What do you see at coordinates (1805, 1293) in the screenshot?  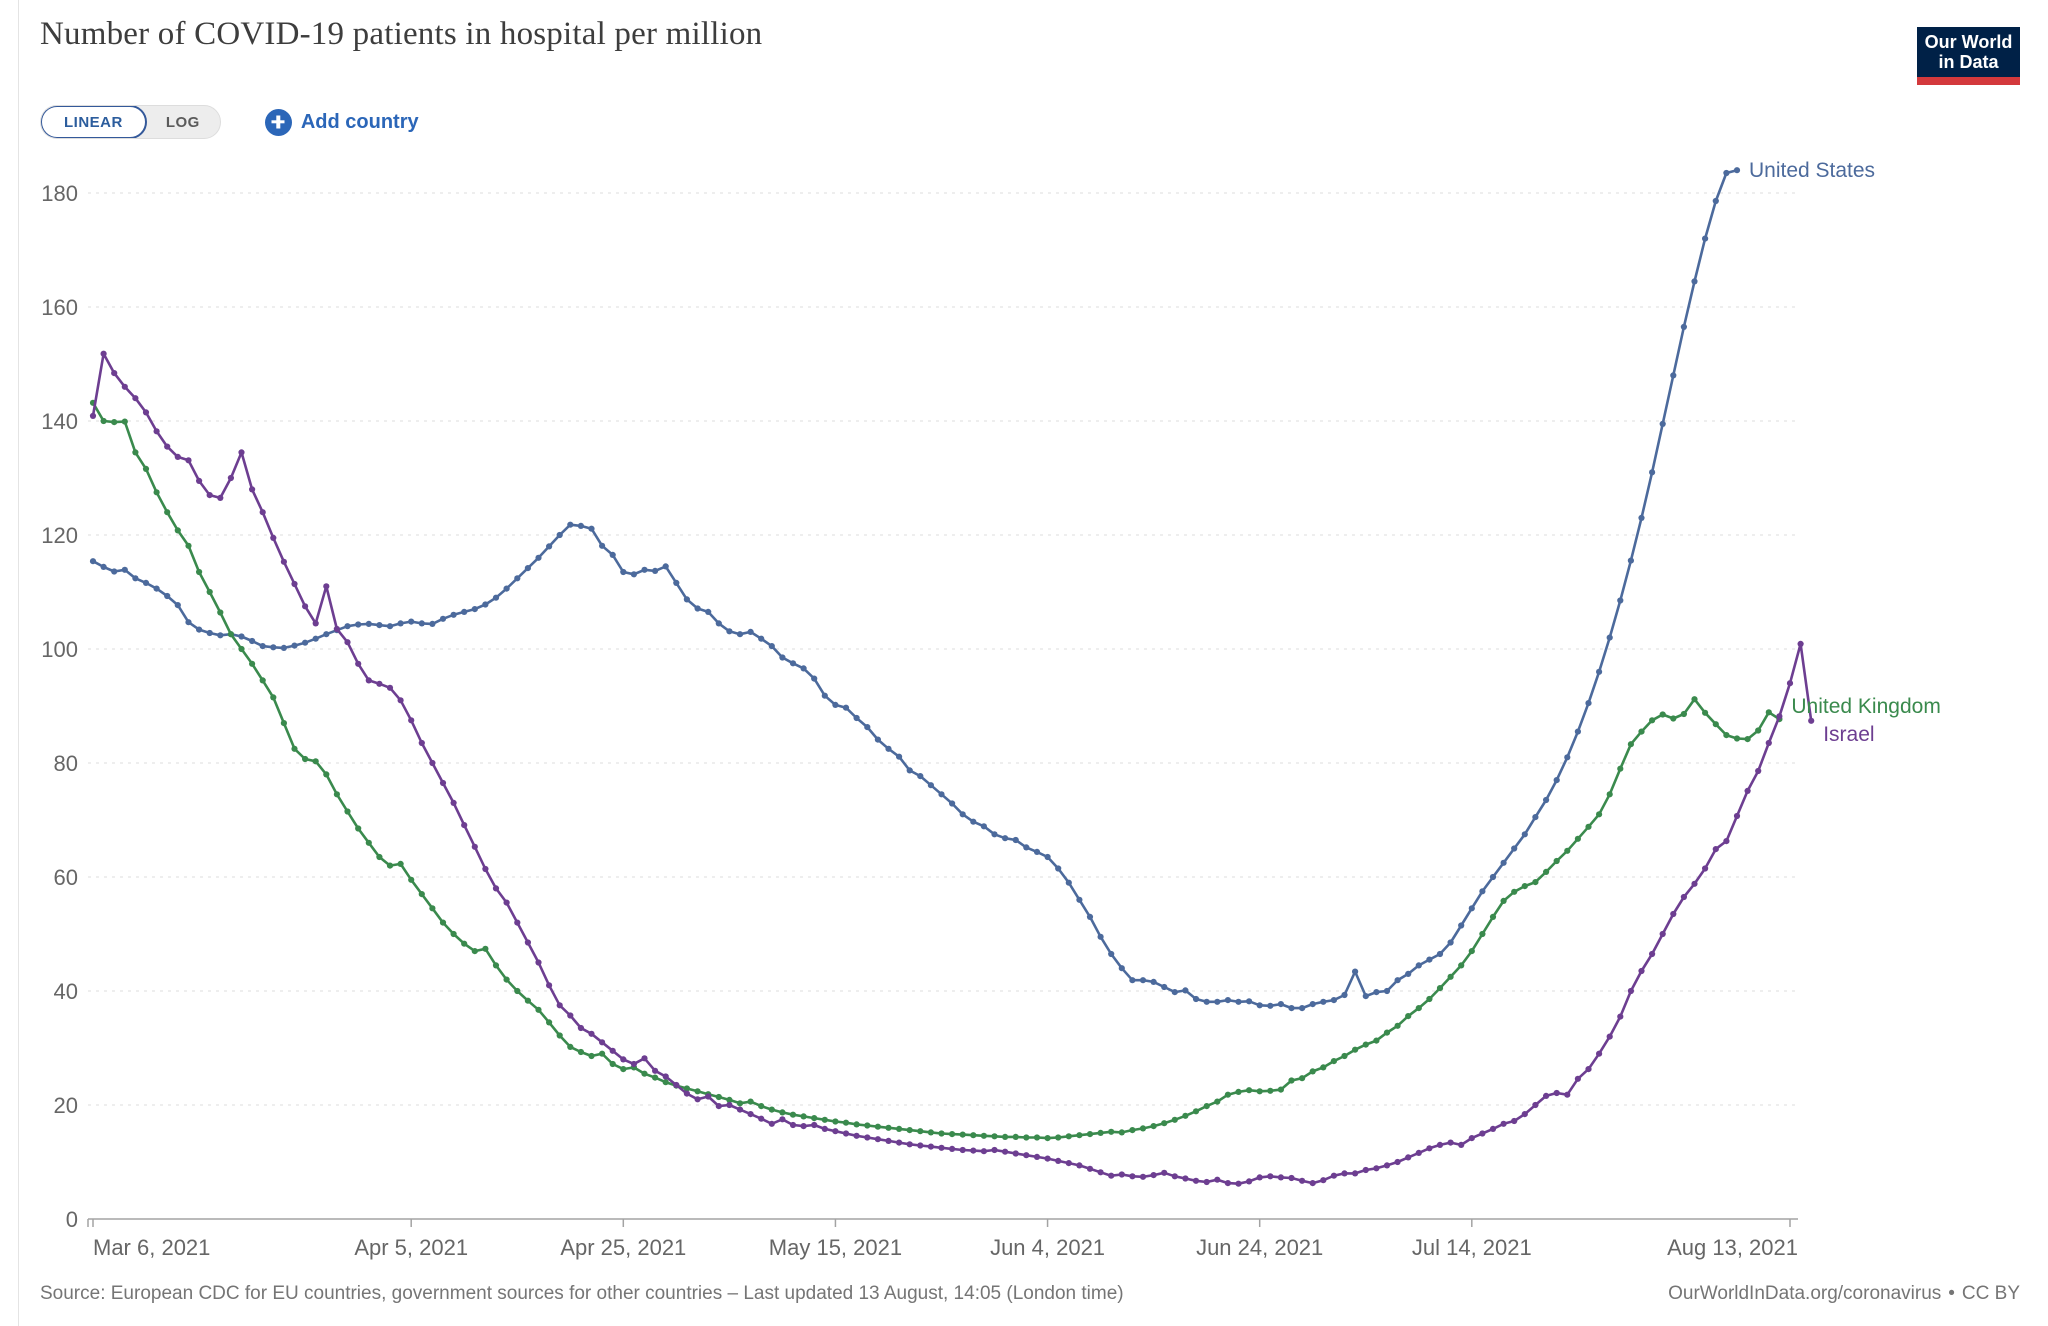 I see `owid-link: OurWorldInData.org/coronavirus` at bounding box center [1805, 1293].